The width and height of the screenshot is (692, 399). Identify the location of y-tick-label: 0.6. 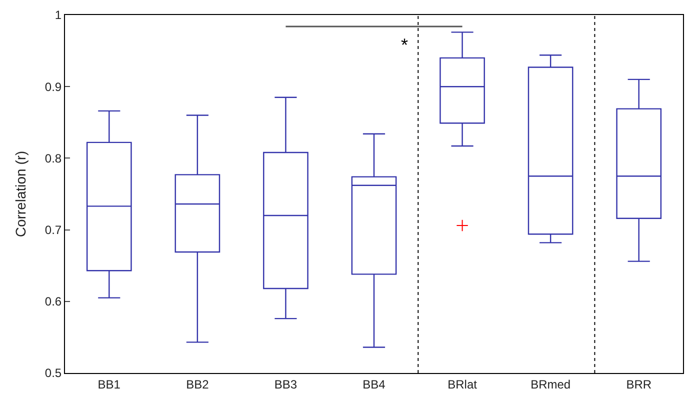
(53, 301).